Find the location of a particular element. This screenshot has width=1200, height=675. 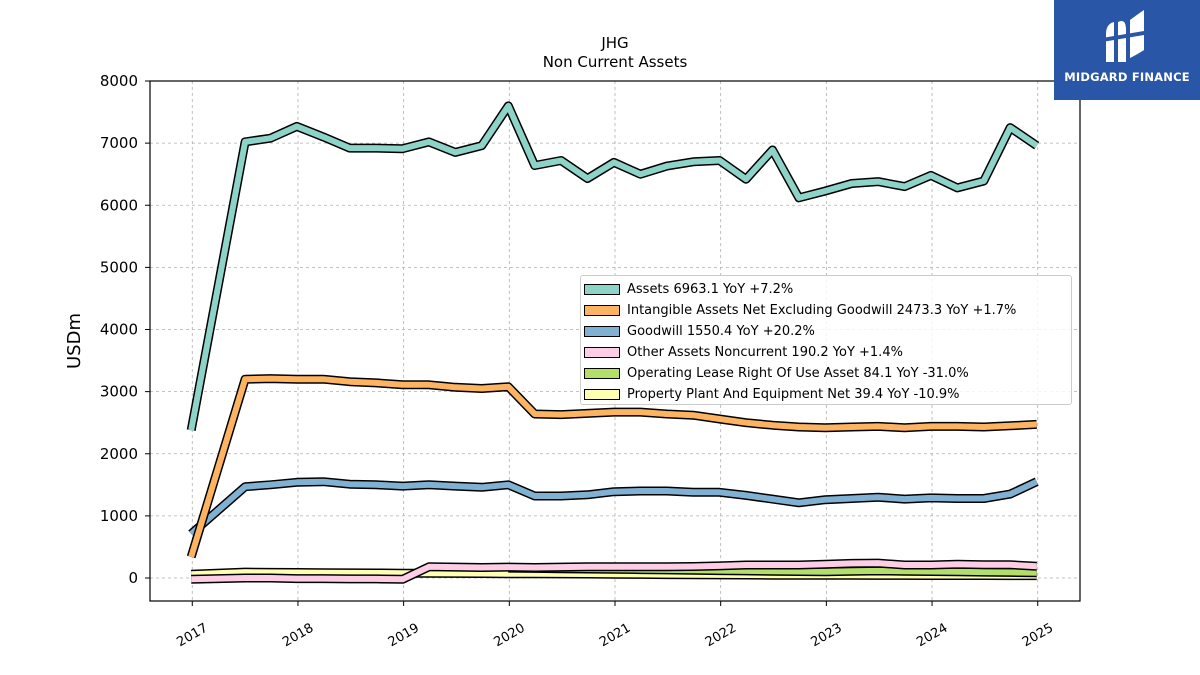

y-tick-label: 2000 is located at coordinates (119, 454).